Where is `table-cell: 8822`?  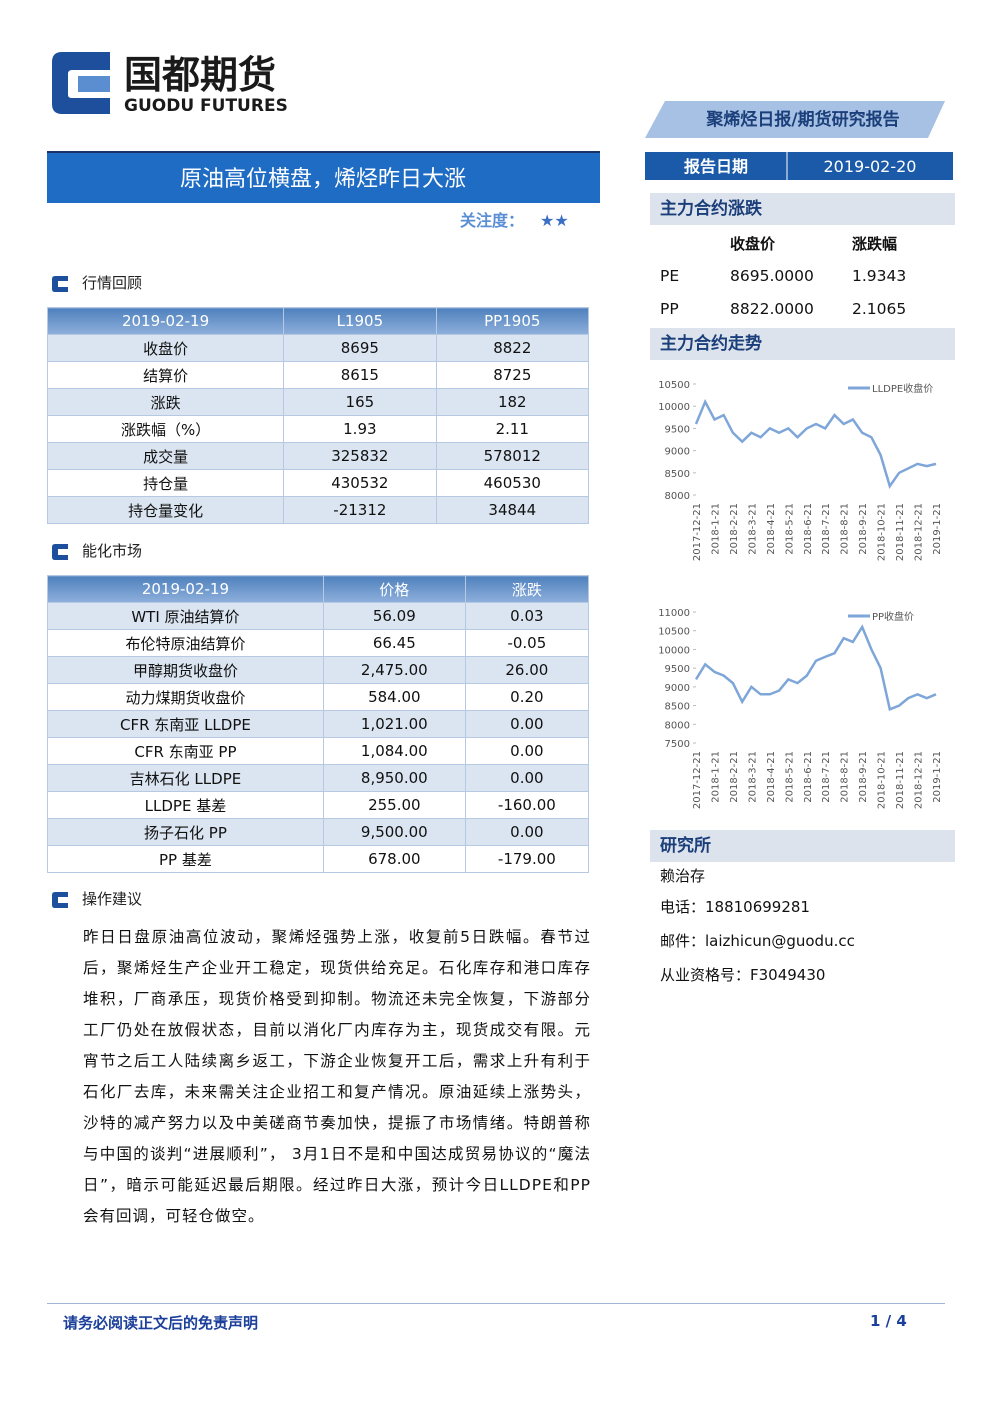
table-cell: 8822 is located at coordinates (512, 348).